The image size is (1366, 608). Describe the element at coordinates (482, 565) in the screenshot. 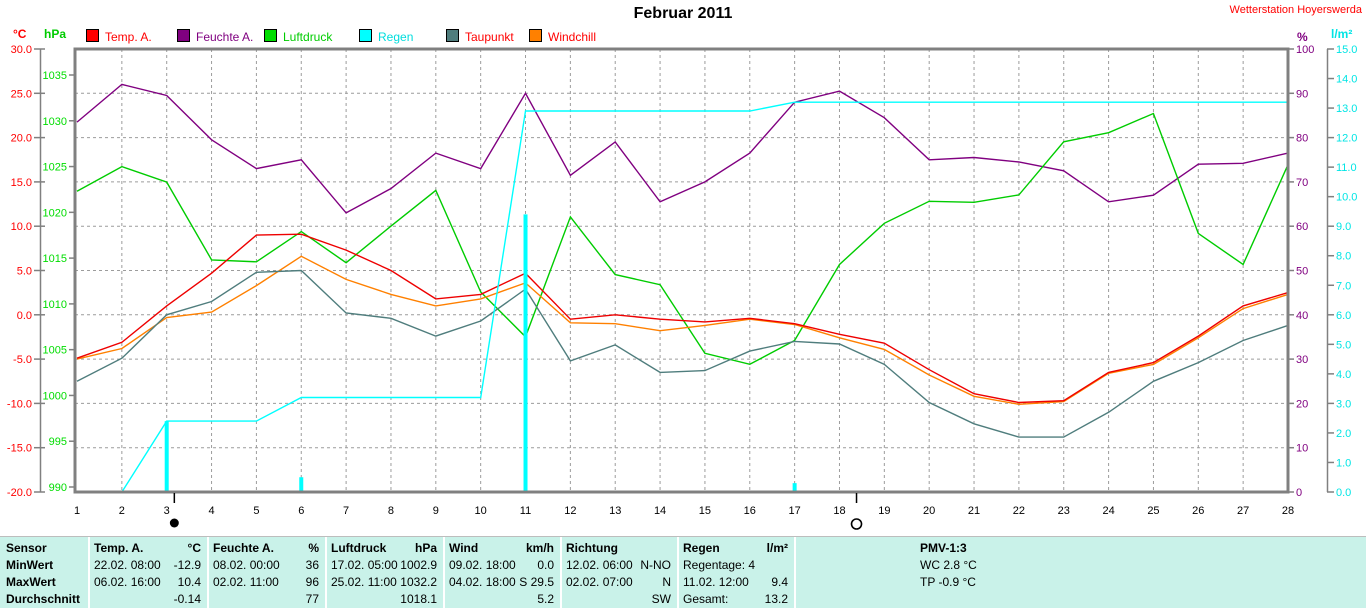

I see `panel-wind-row1-text: 09.02. 18:00` at that location.